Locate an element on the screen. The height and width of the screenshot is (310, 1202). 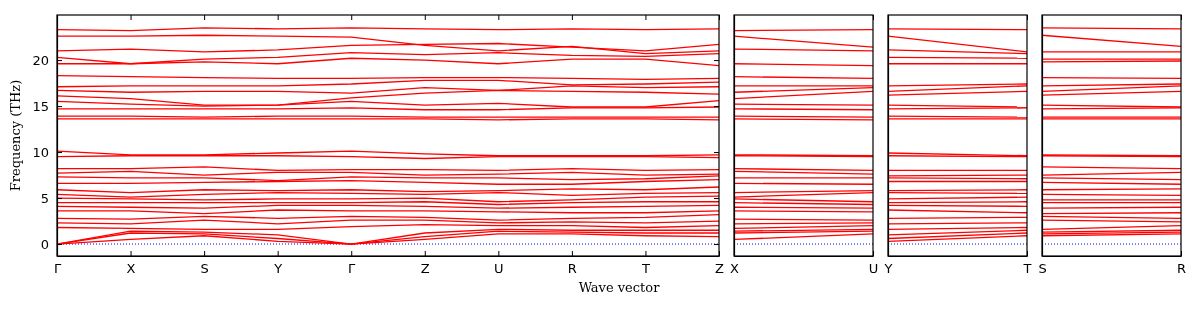
y-tick-label: 15 is located at coordinates (40, 106).